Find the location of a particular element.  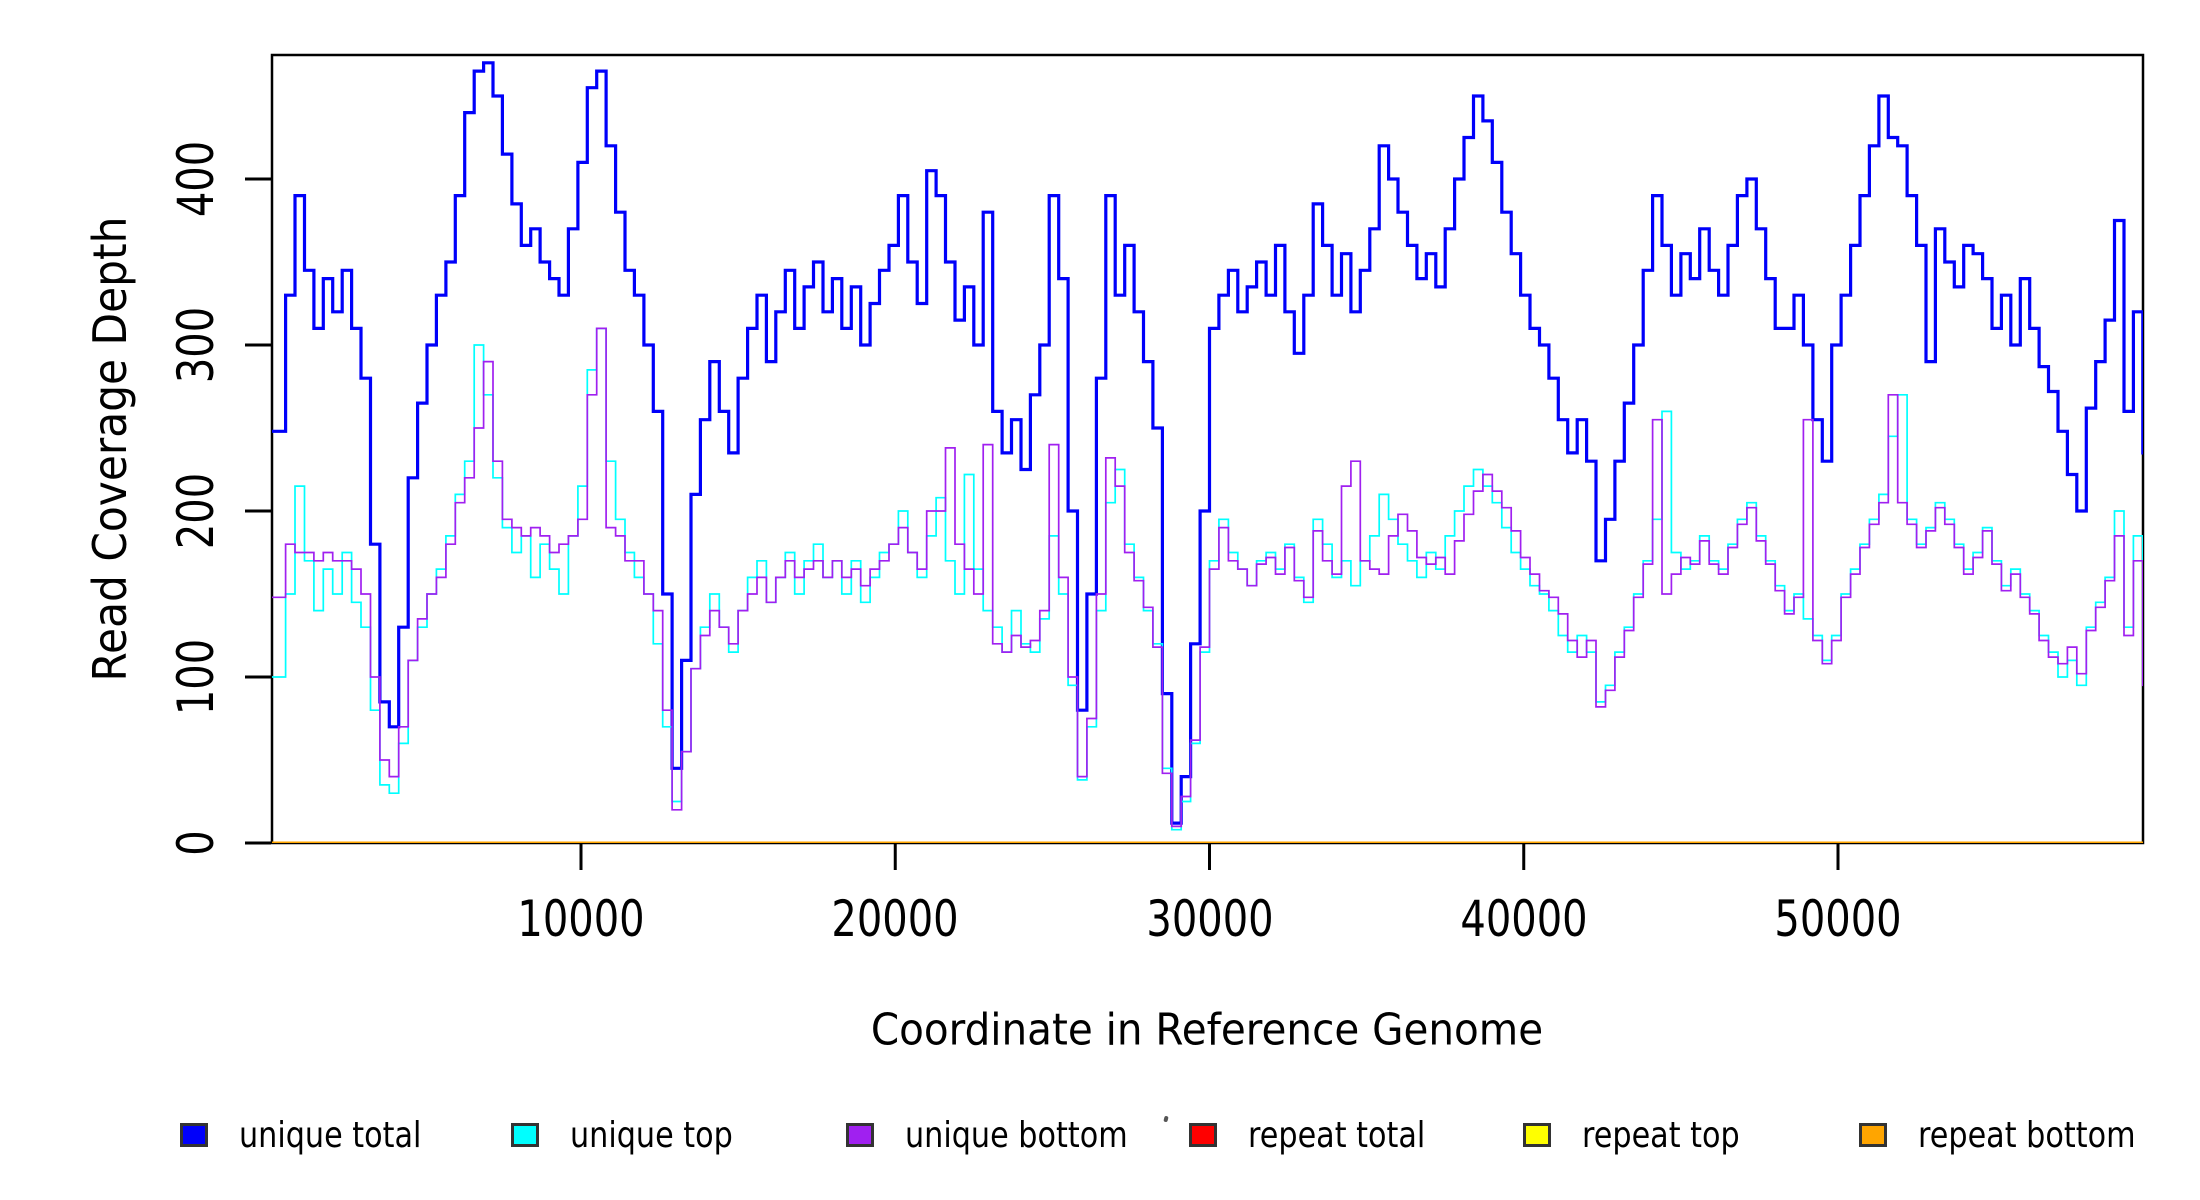

legend-entry-repeat-total: repeat total is located at coordinates (1324, 1135).